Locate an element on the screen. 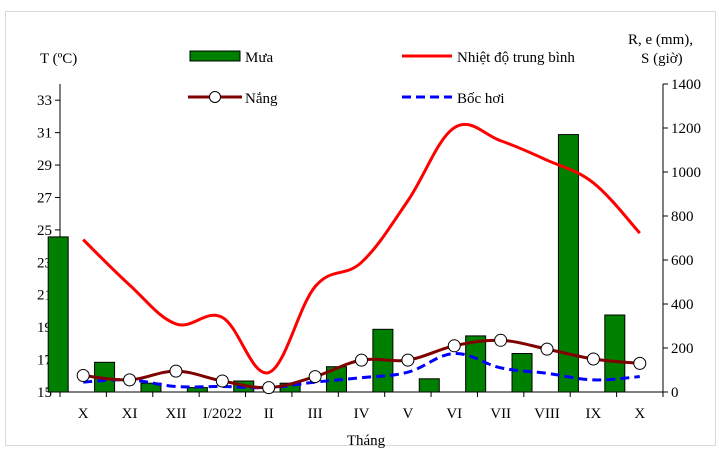  y-left-tick-label: 29 is located at coordinates (44, 166).